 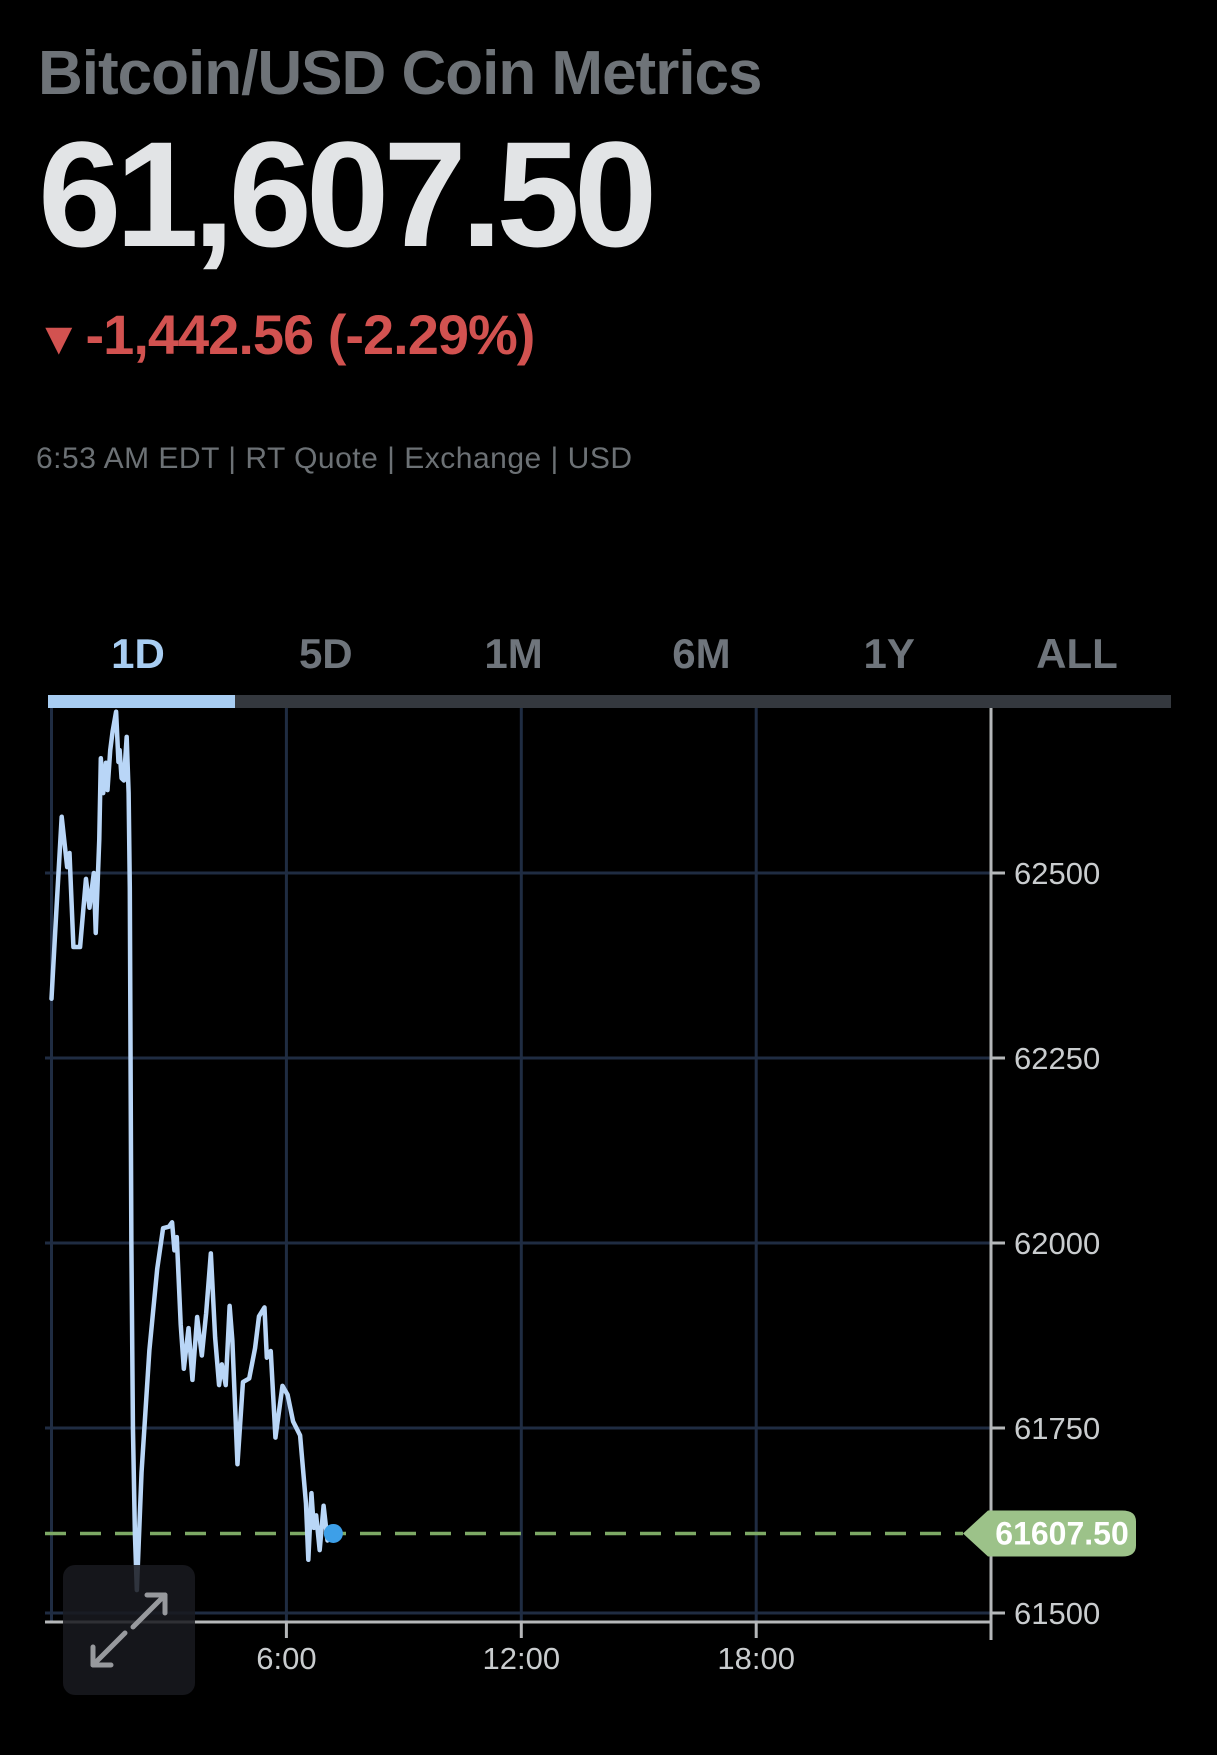 I want to click on price-change-value: -1,442.56 (-2.29%), so click(x=310, y=334).